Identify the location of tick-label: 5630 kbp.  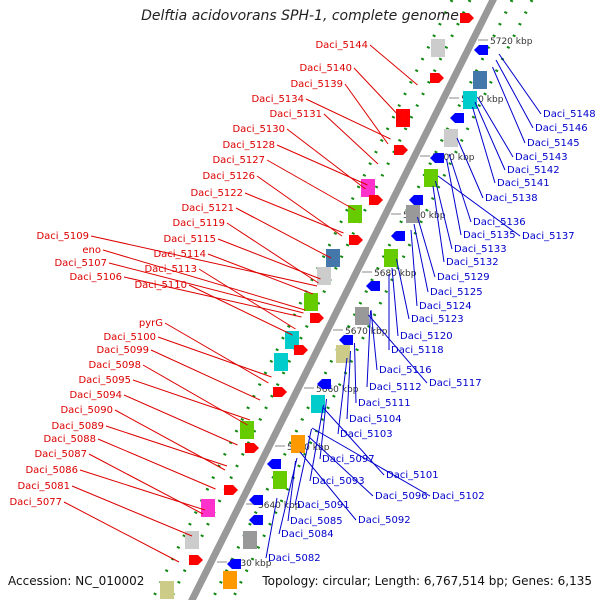
(250, 564).